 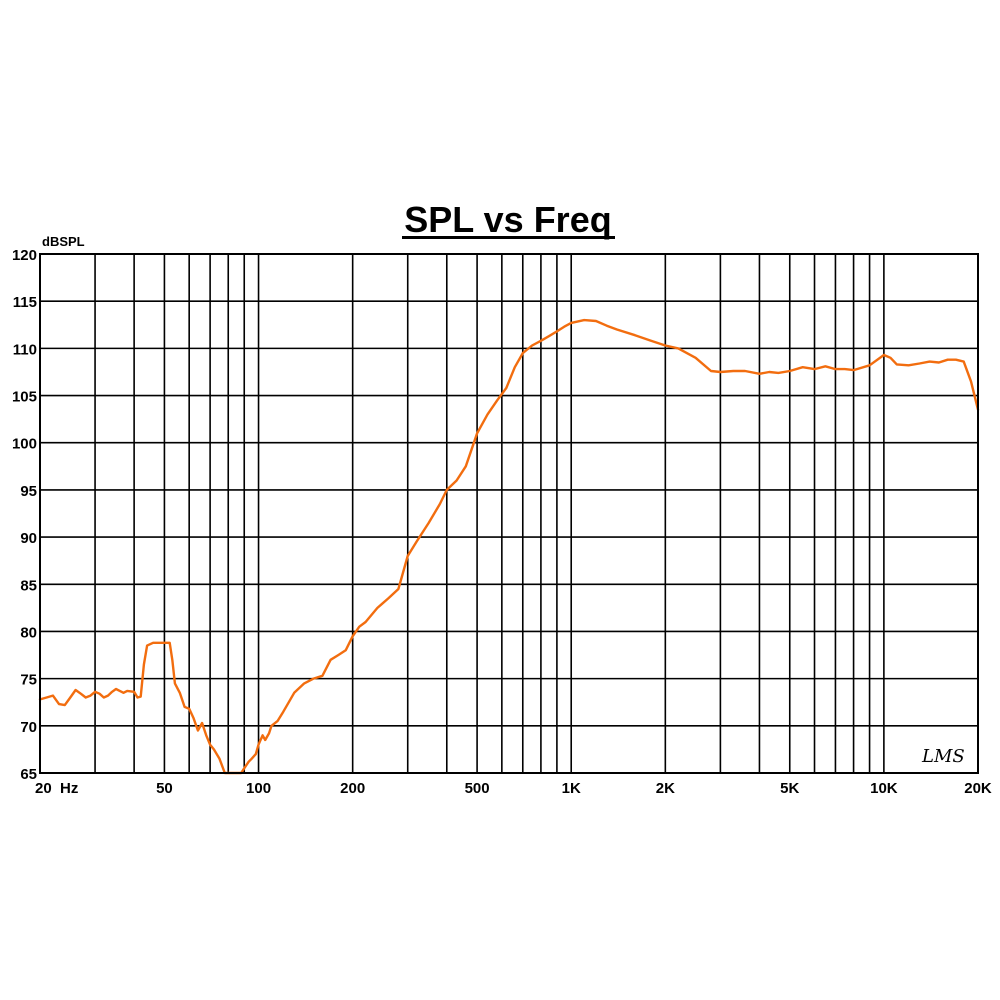 I want to click on x-tick-label: 100, so click(x=258, y=788).